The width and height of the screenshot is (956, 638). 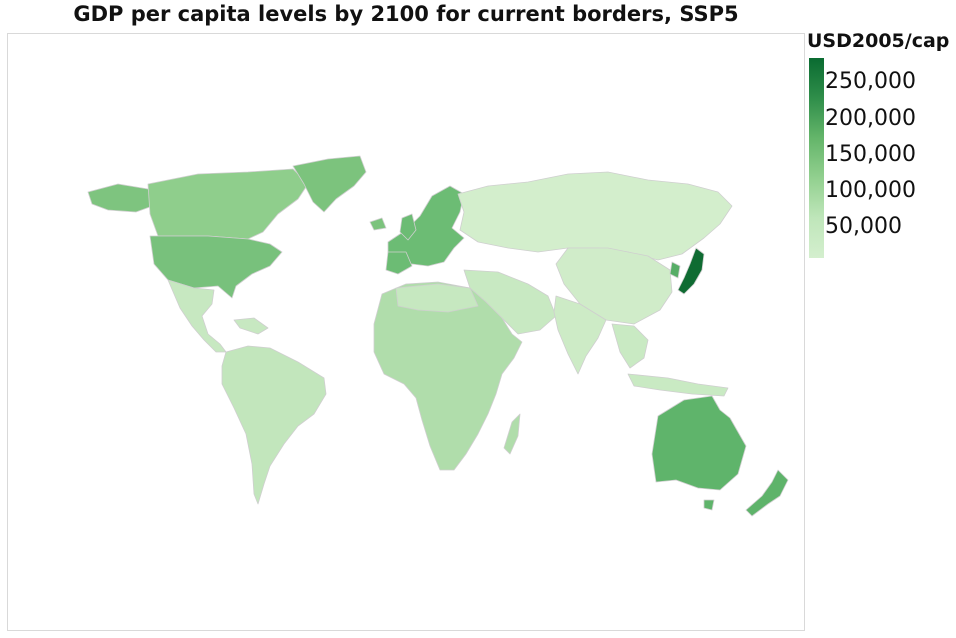 I want to click on legend-color-scale, so click(x=816, y=158).